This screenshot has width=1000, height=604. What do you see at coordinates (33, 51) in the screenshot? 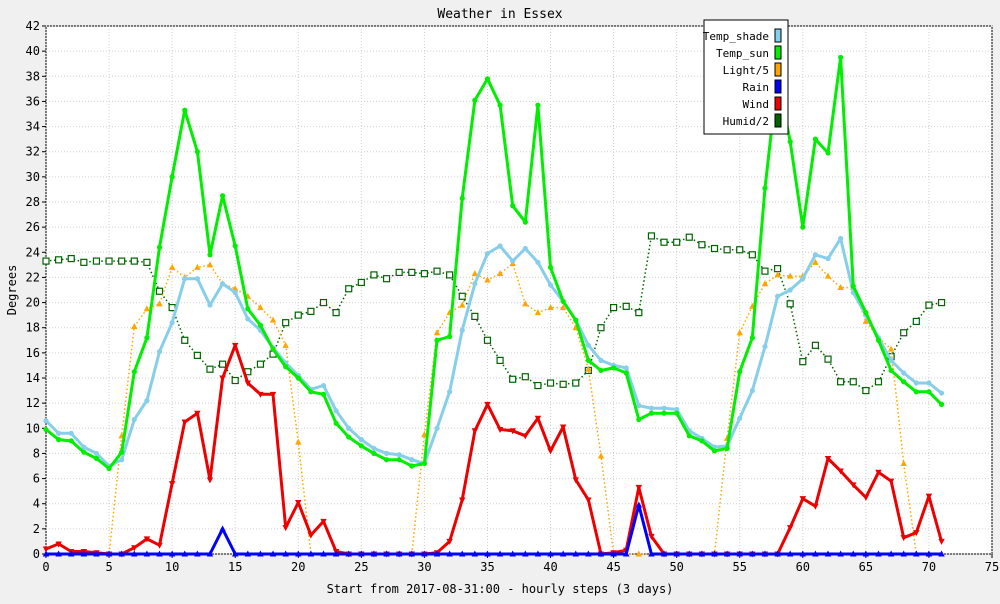
I see `y-tick-label: 40` at bounding box center [33, 51].